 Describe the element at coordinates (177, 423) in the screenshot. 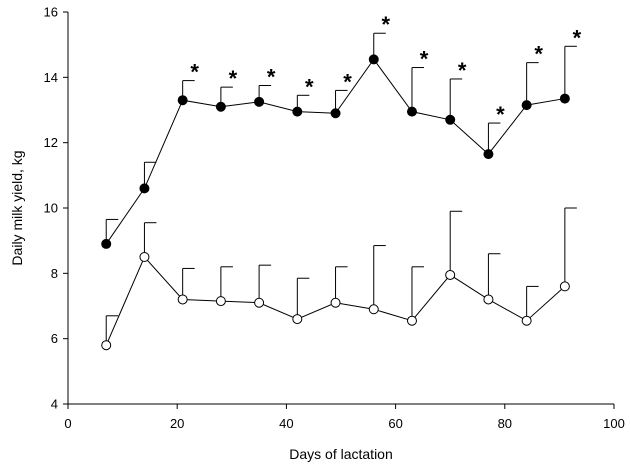

I see `x-tick-label: 20` at that location.